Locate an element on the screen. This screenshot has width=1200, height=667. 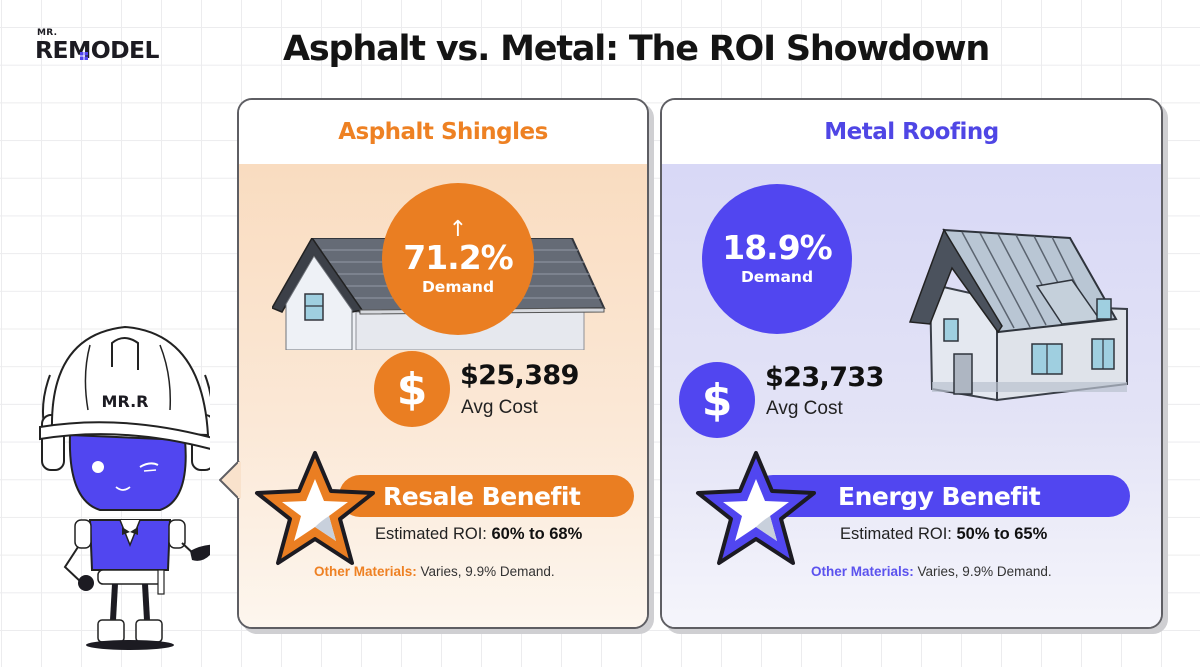
asphalt-avg-cost: $25,389 is located at coordinates (519, 375).